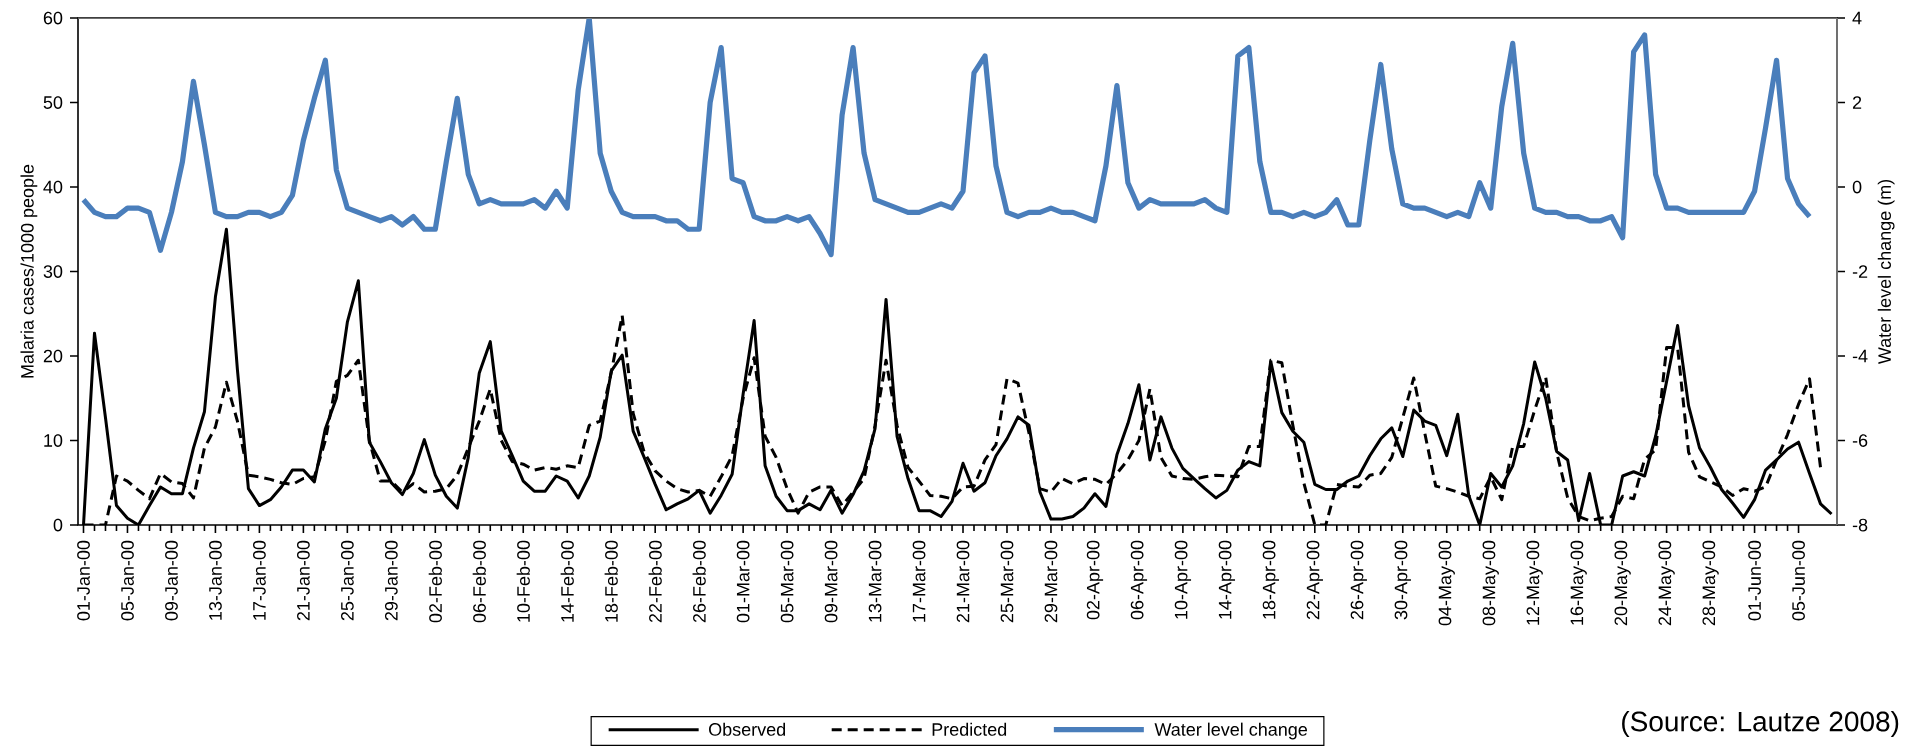  I want to click on y-tick-label: 0, so click(58, 525).